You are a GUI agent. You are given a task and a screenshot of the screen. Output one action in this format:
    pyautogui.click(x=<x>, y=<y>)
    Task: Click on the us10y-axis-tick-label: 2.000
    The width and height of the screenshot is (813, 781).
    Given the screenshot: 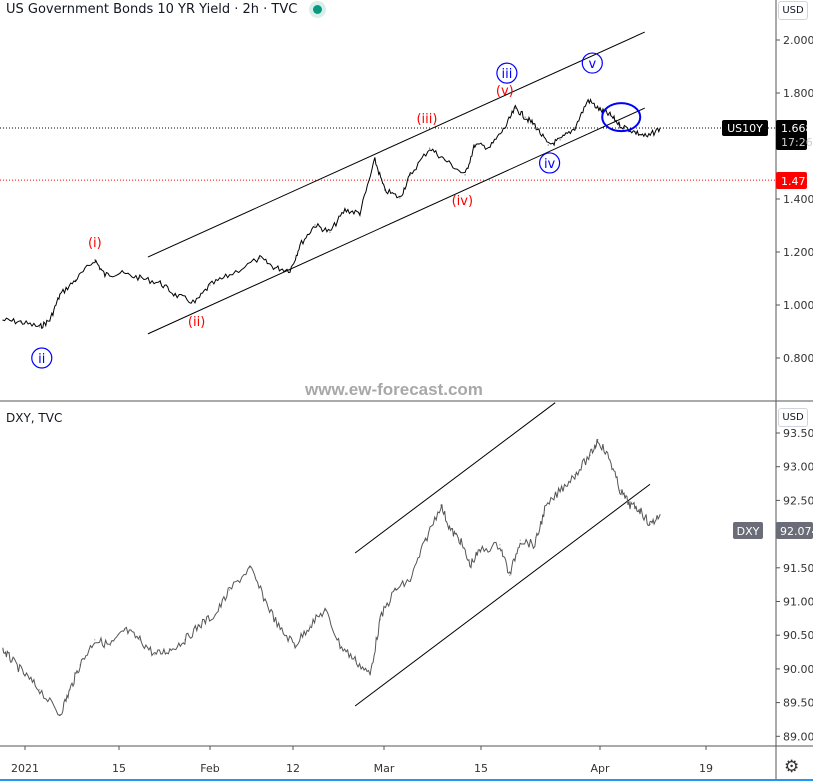 What is the action you would take?
    pyautogui.click(x=798, y=40)
    